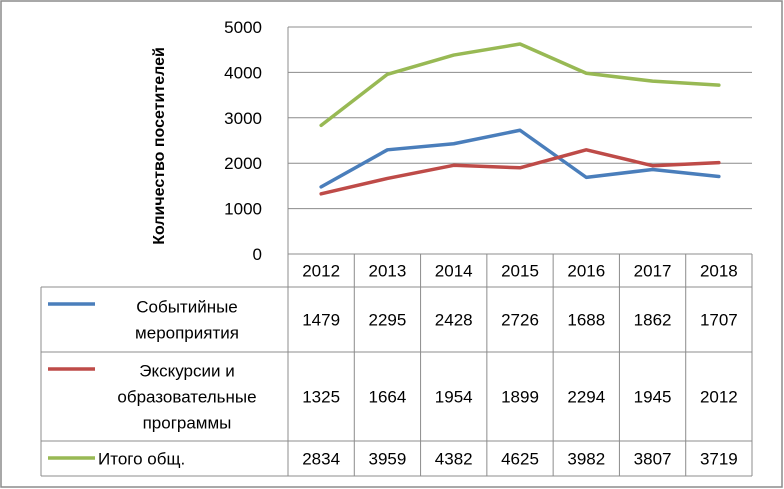 This screenshot has width=784, height=489. I want to click on table-cell-value: 4625, so click(520, 459).